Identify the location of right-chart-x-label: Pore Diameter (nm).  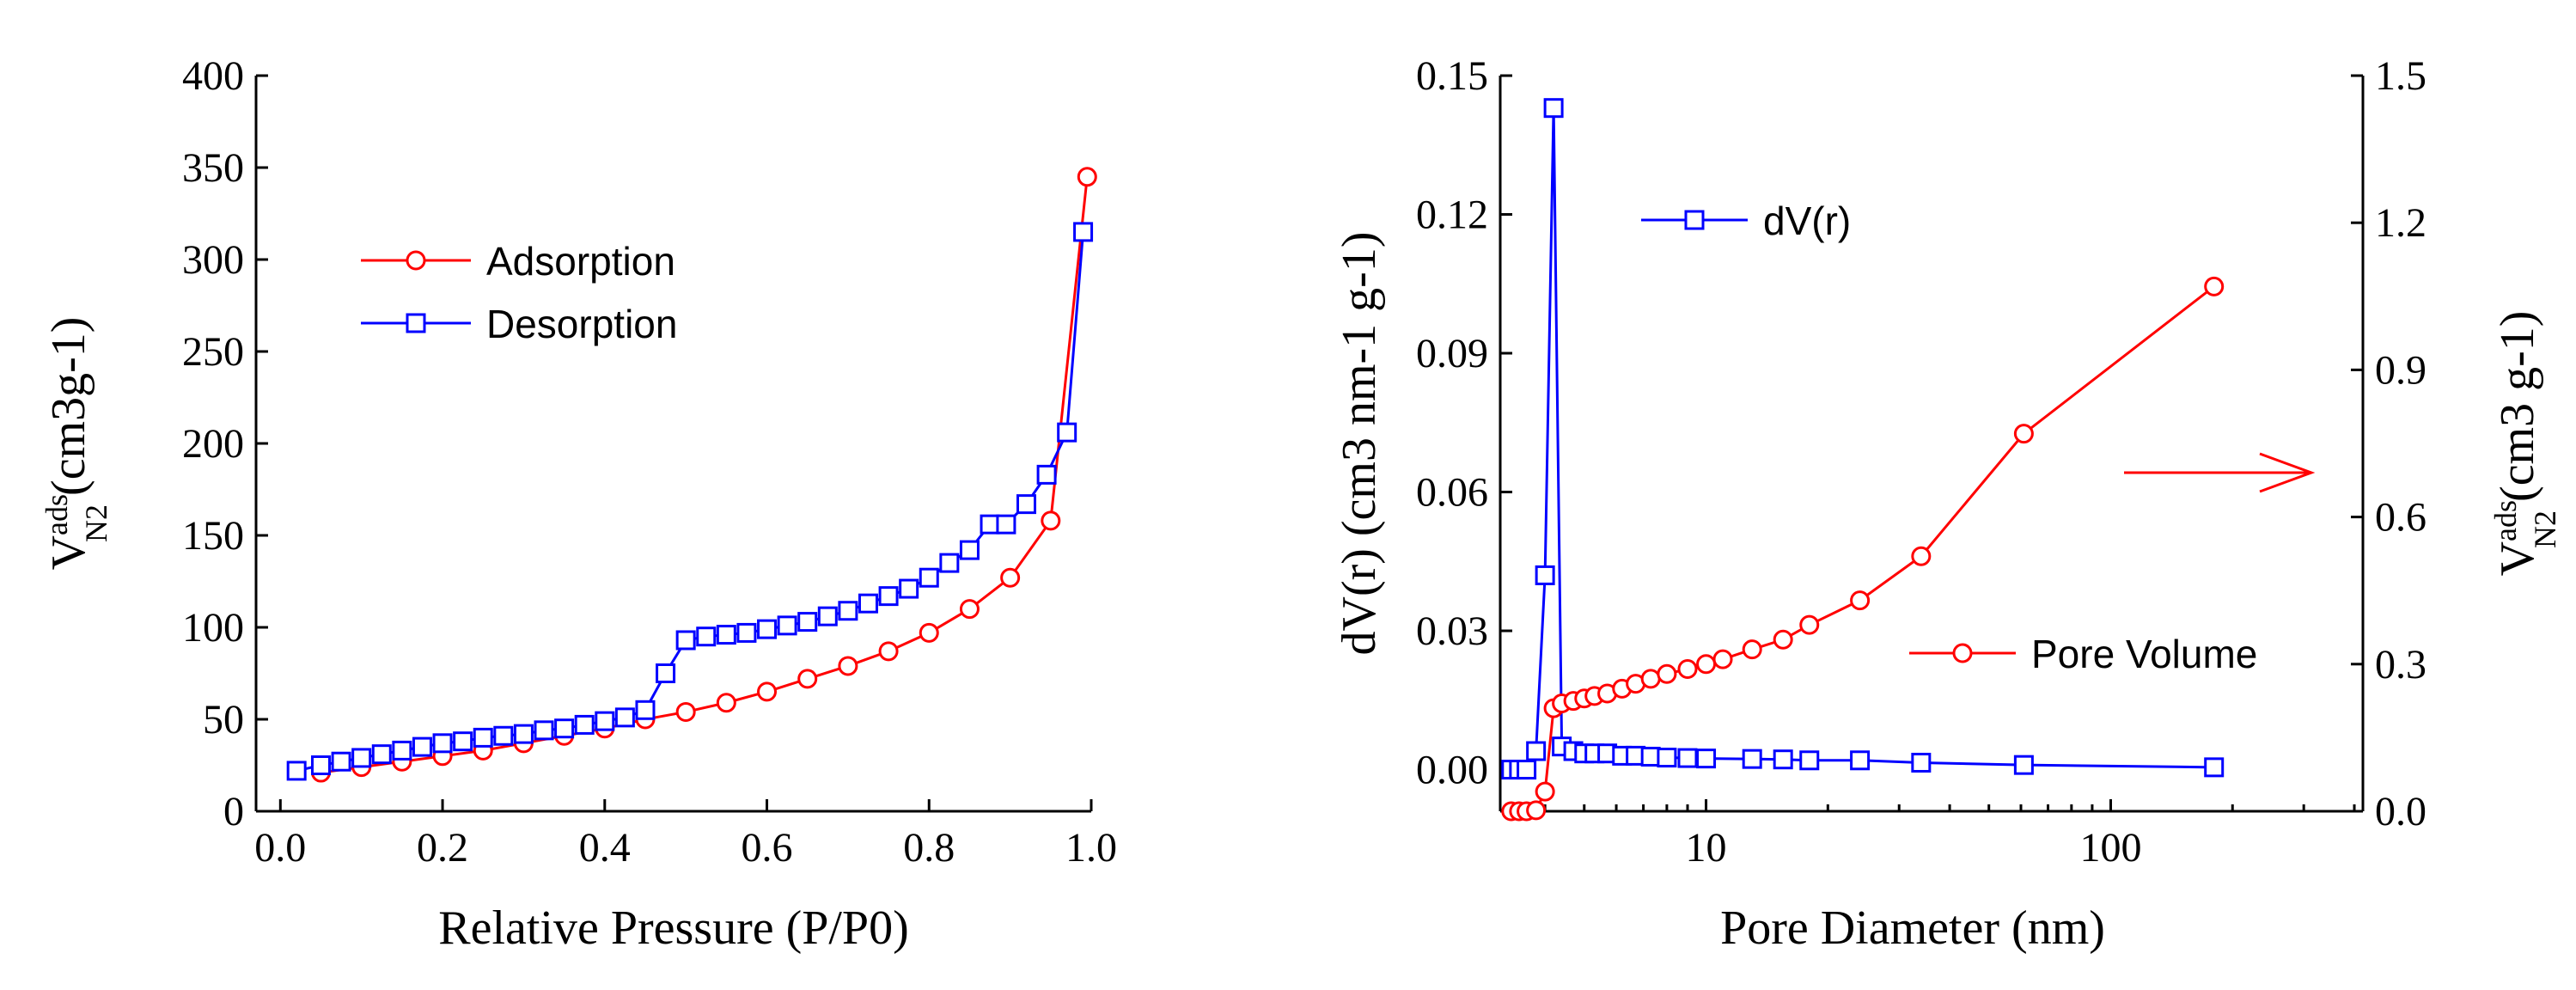
(1912, 928).